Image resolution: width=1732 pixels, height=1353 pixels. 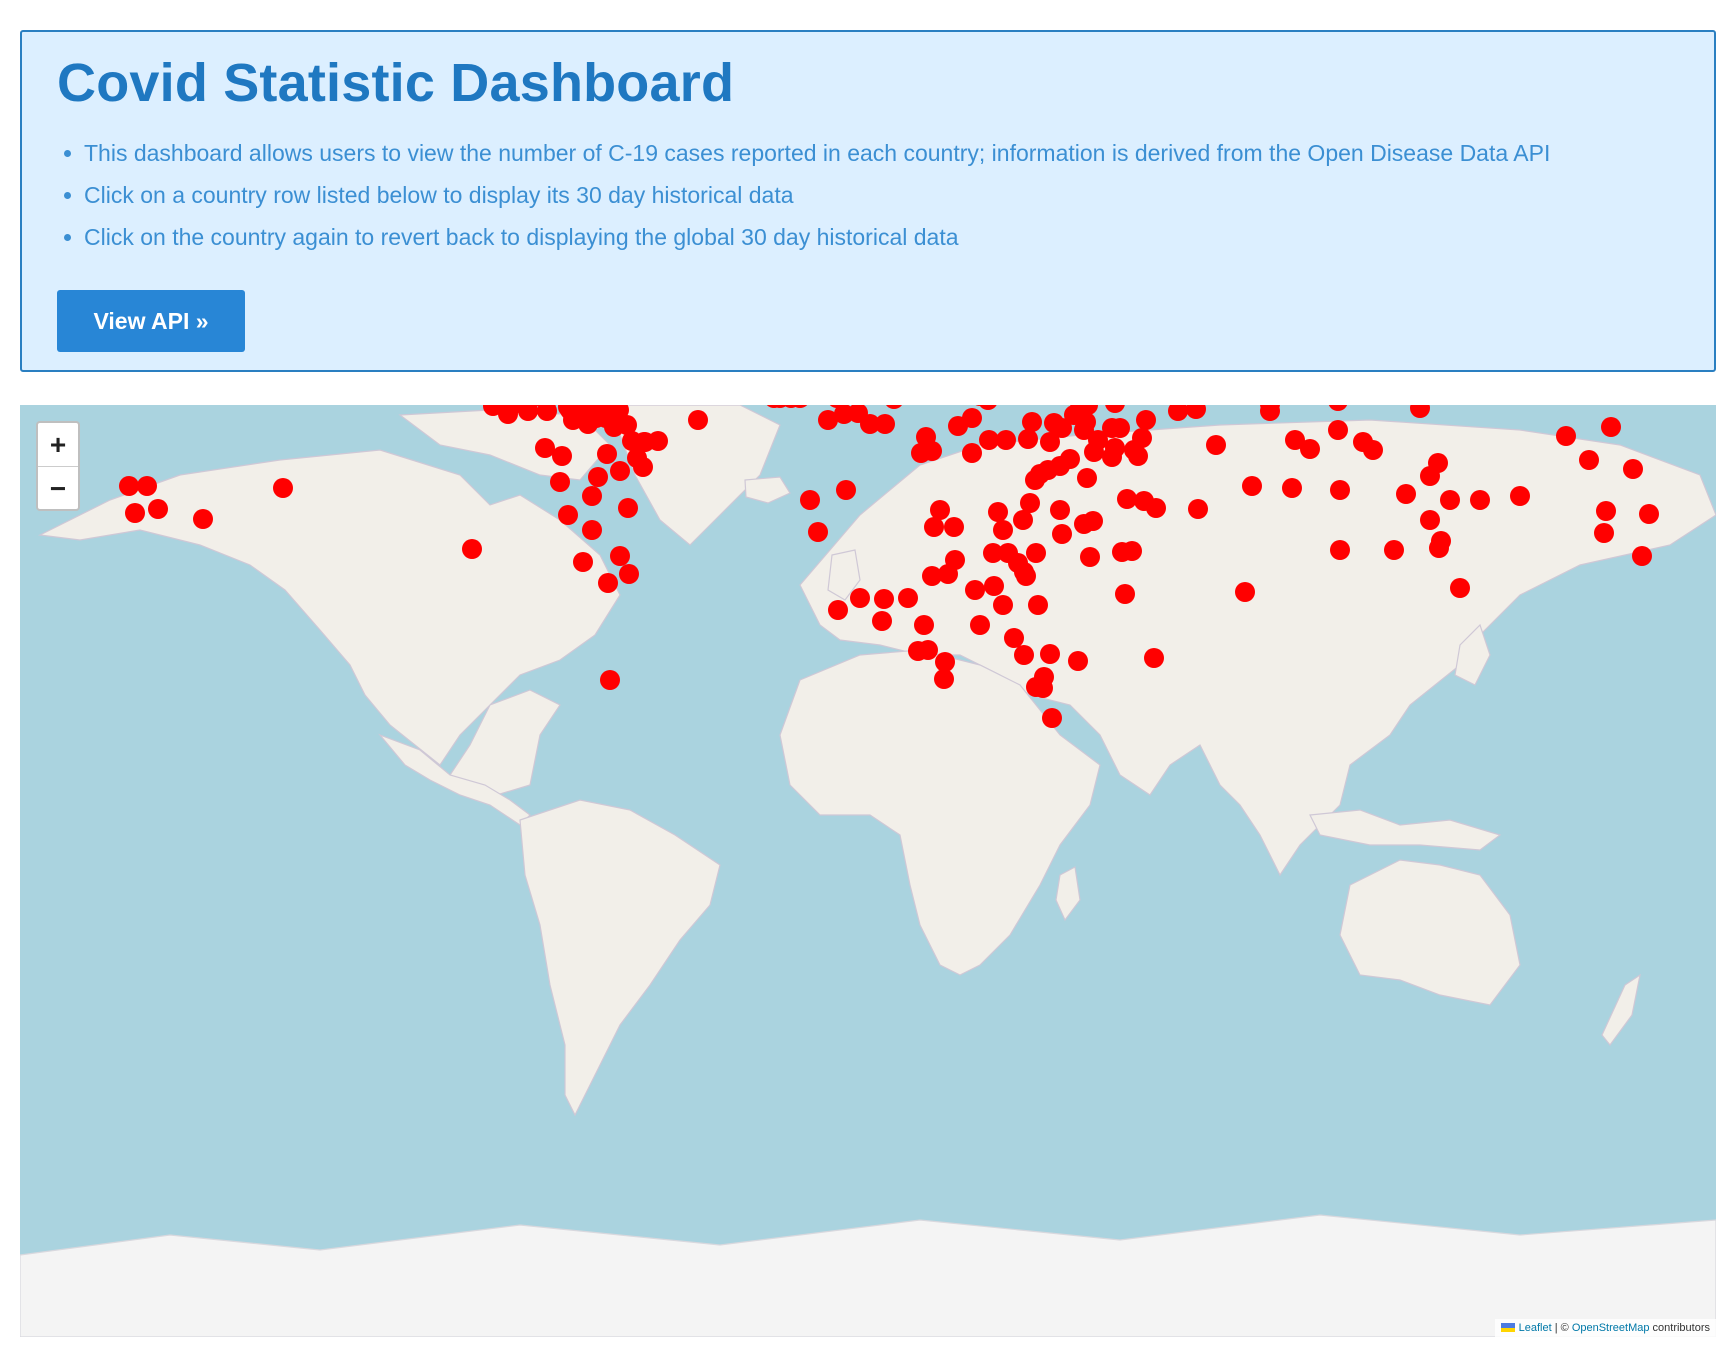 I want to click on zoom-out-button: −, so click(x=58, y=488).